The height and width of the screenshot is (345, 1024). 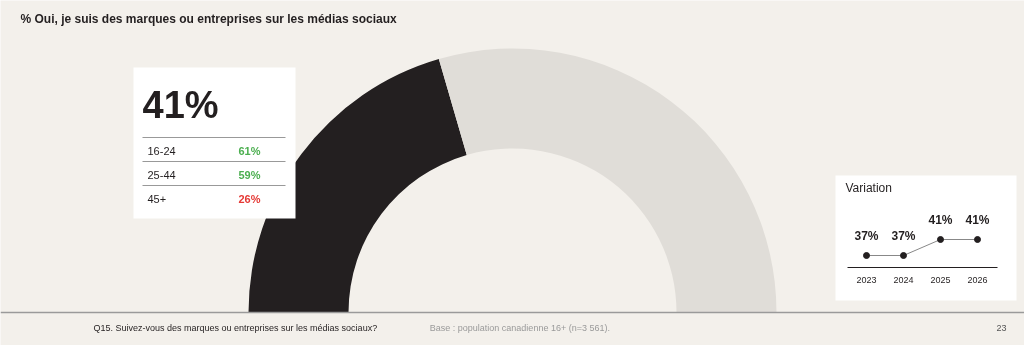 What do you see at coordinates (157, 198) in the screenshot?
I see `text: 45+` at bounding box center [157, 198].